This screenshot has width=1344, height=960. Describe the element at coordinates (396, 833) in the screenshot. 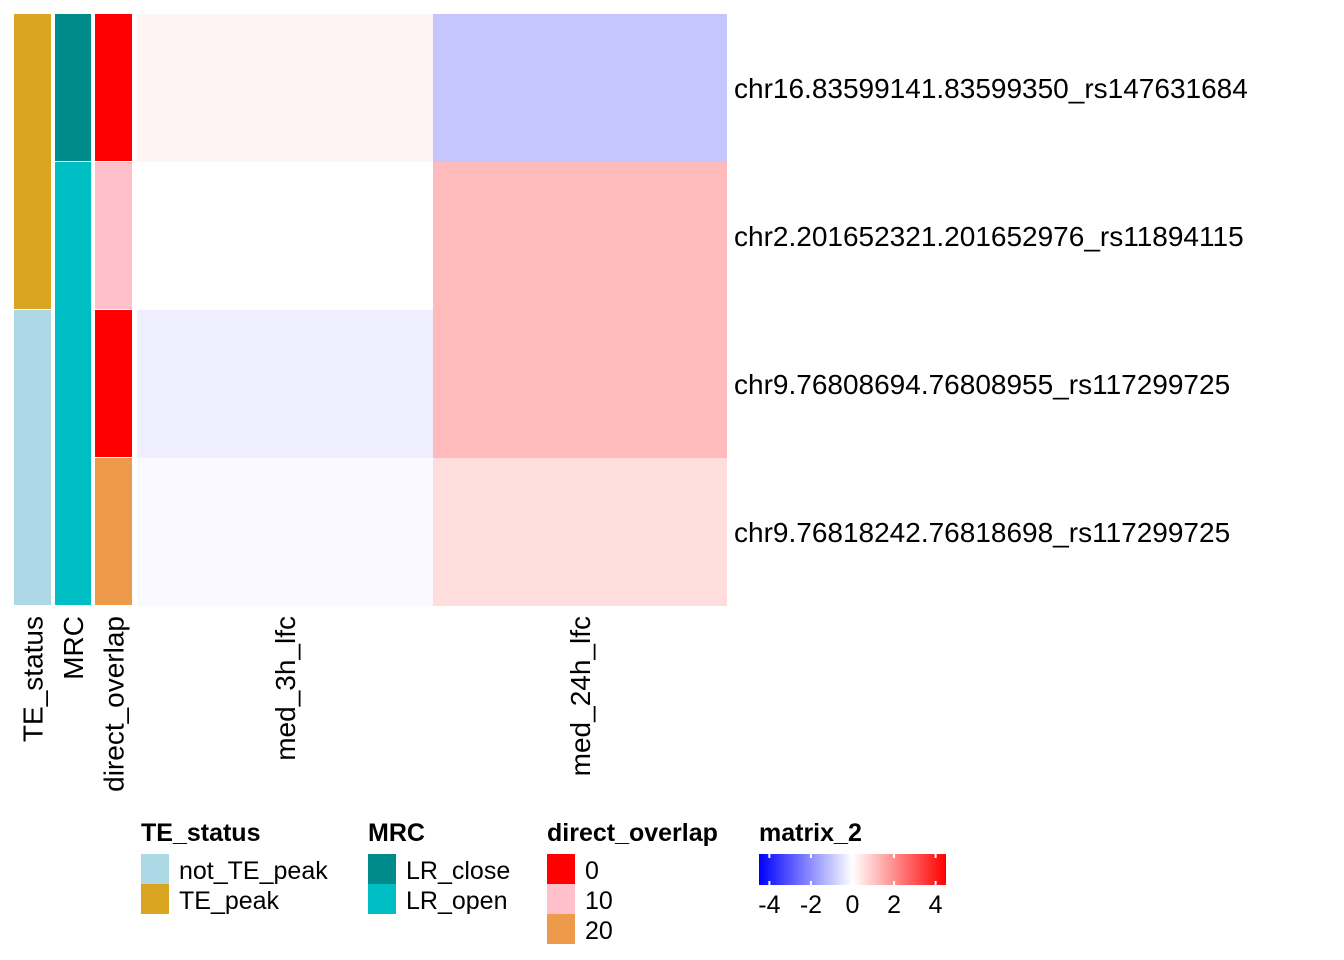

I see `legend-title: MRC` at that location.